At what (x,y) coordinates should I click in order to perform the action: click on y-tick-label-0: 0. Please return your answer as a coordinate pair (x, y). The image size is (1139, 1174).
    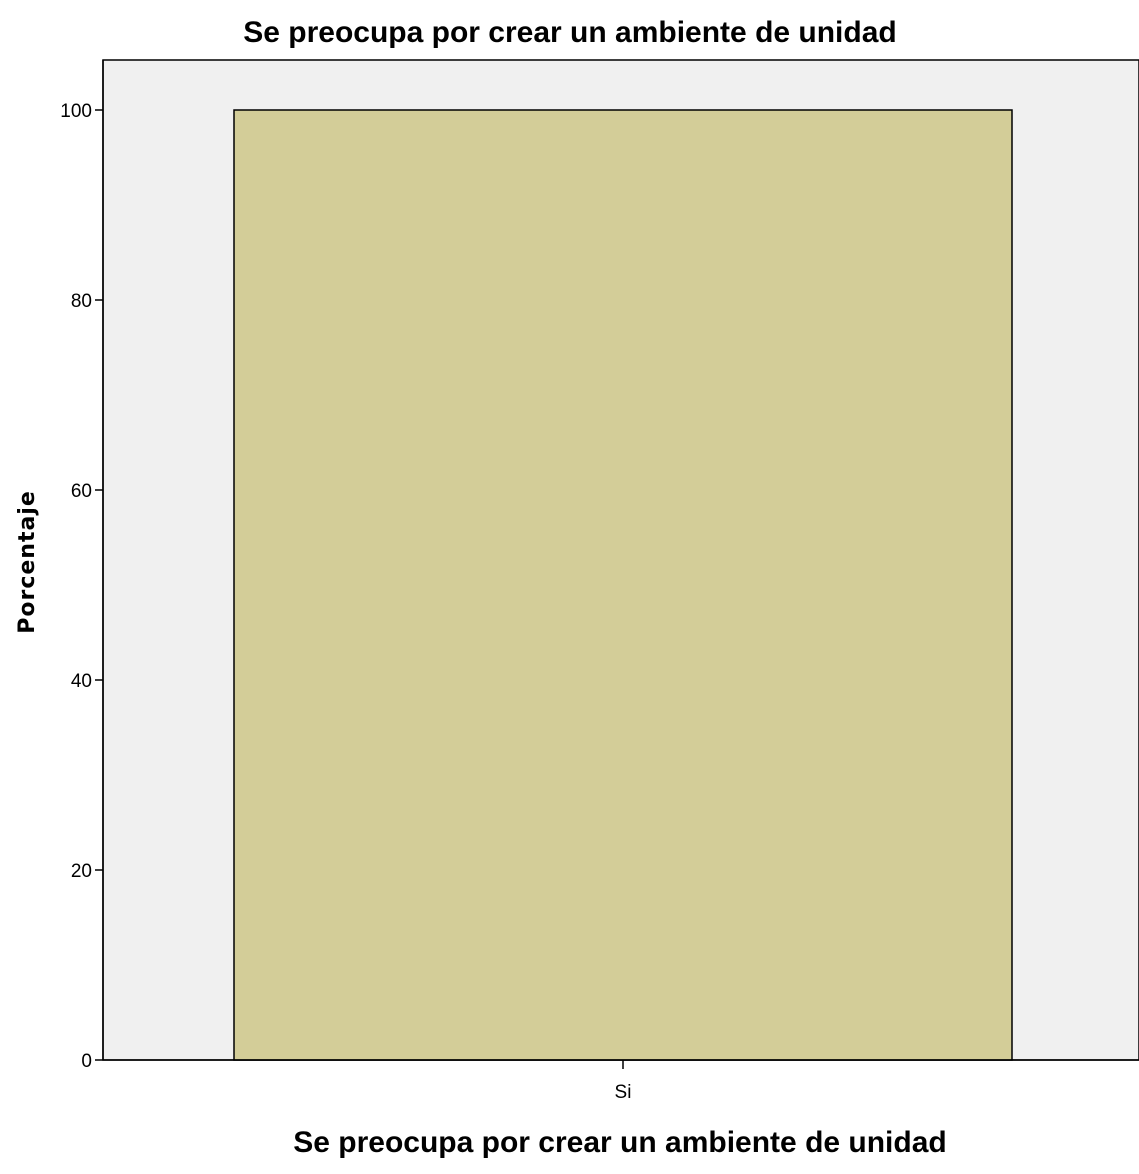
    Looking at the image, I should click on (86, 1061).